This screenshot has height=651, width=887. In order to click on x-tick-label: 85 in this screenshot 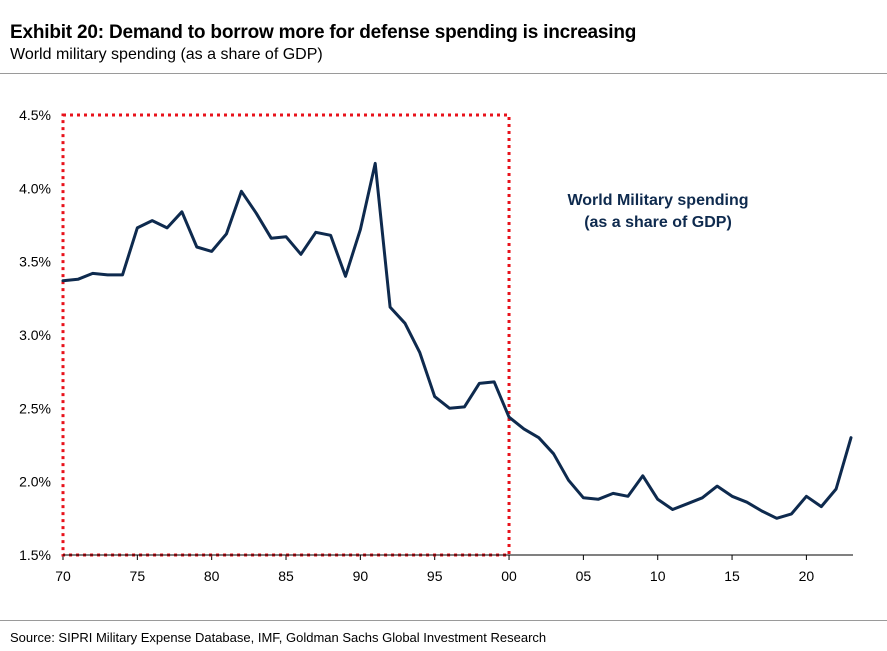, I will do `click(286, 576)`.